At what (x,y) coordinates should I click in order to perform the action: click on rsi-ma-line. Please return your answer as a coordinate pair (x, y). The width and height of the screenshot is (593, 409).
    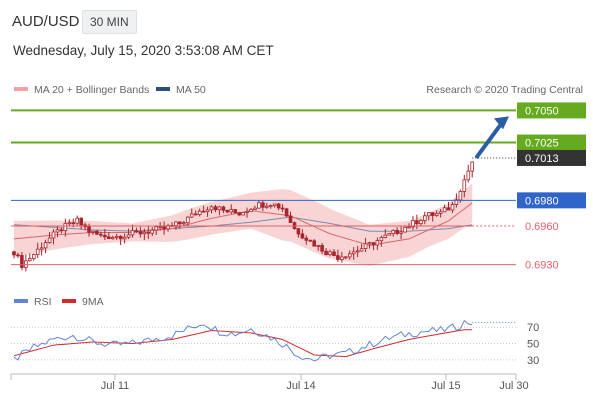
    Looking at the image, I should click on (243, 343).